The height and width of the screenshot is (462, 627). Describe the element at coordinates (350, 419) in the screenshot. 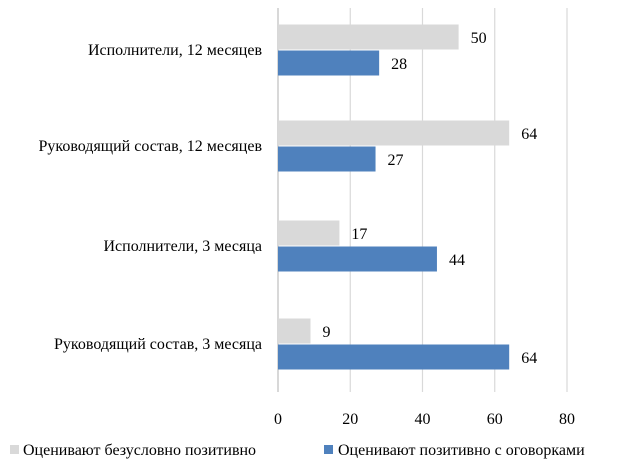

I see `x-tick-label-20: 20` at that location.